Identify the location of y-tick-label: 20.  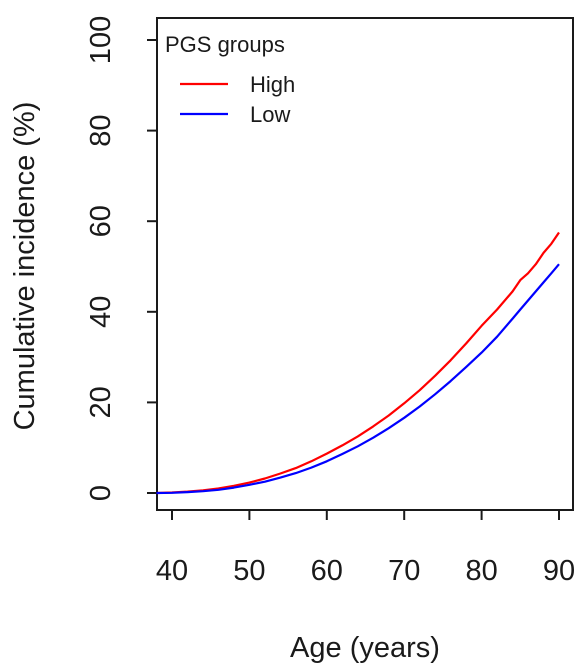
(101, 402).